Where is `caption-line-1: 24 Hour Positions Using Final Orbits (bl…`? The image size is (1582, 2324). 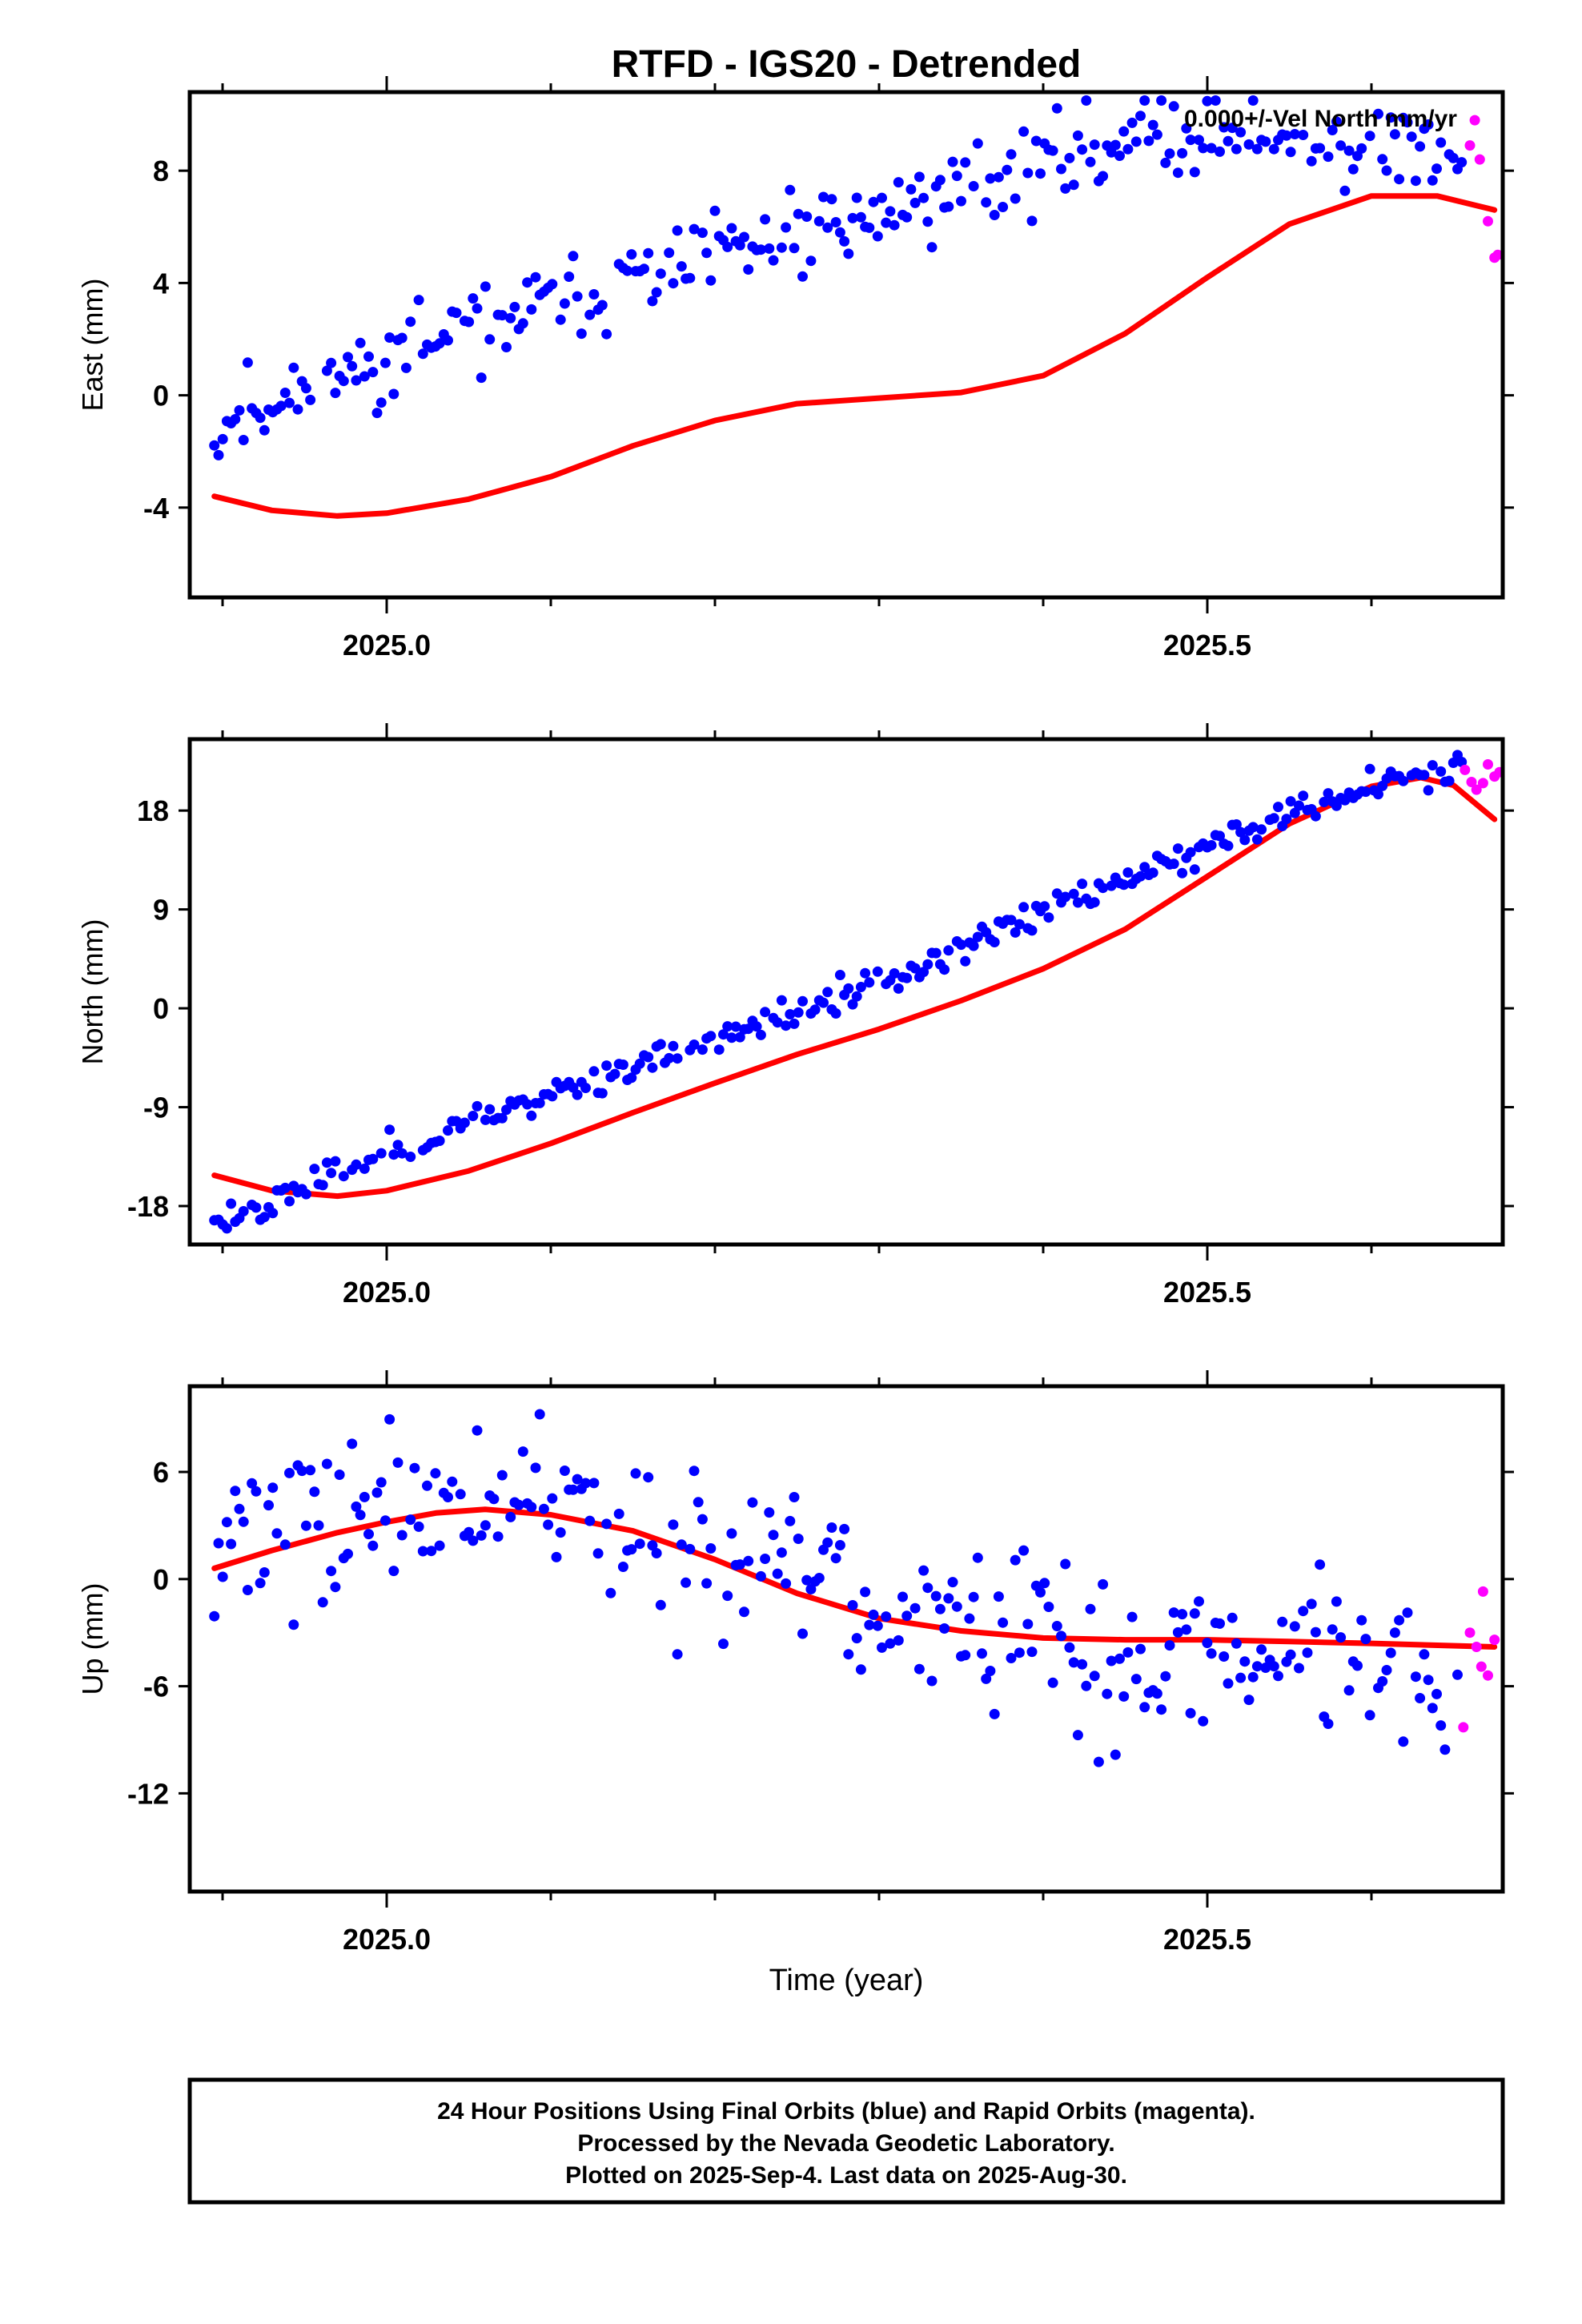 caption-line-1: 24 Hour Positions Using Final Orbits (bl… is located at coordinates (846, 2111).